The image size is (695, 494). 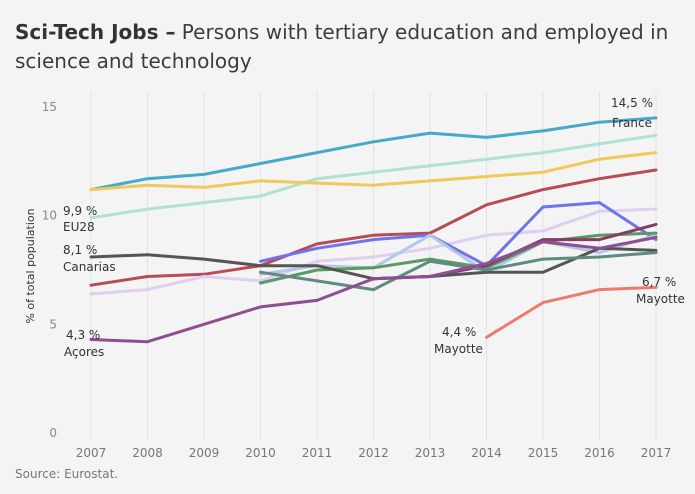 What do you see at coordinates (373, 453) in the screenshot?
I see `x-tick-2012: 2012` at bounding box center [373, 453].